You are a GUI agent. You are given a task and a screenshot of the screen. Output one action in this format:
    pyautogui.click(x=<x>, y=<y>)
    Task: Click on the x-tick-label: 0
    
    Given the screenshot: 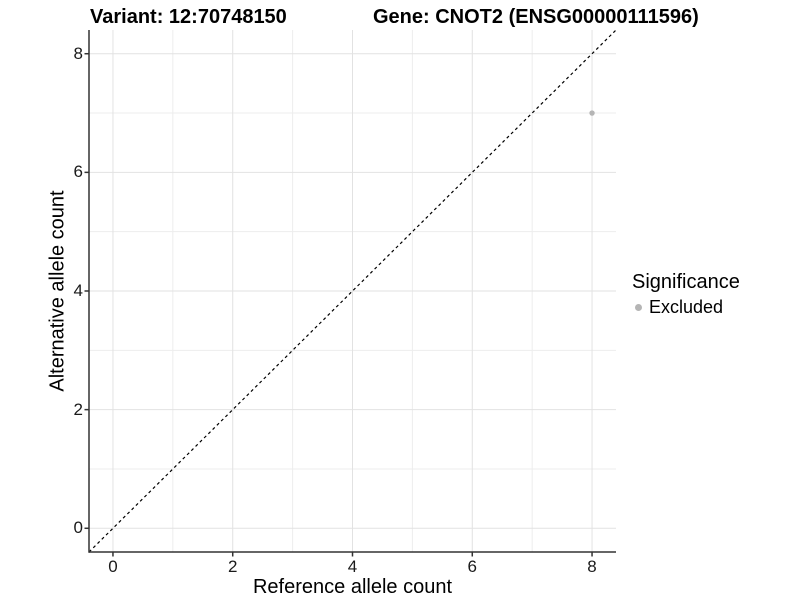 What is the action you would take?
    pyautogui.click(x=113, y=566)
    